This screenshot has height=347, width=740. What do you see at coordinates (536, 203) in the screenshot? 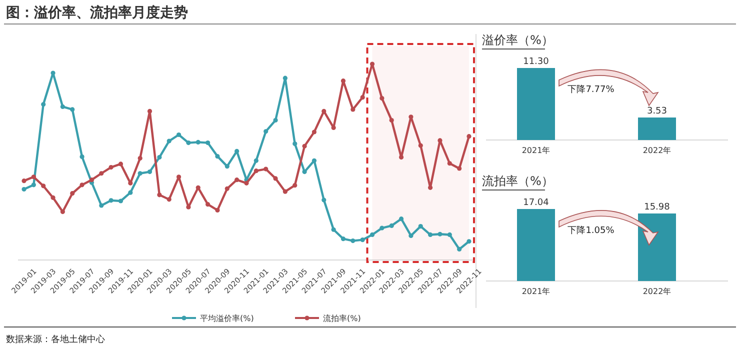
I see `data-label: 17.04` at bounding box center [536, 203].